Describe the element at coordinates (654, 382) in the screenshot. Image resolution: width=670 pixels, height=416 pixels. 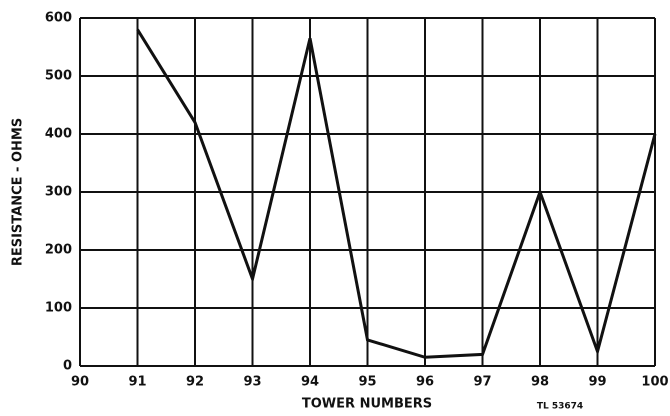
I see `x-tick-label: 100` at that location.